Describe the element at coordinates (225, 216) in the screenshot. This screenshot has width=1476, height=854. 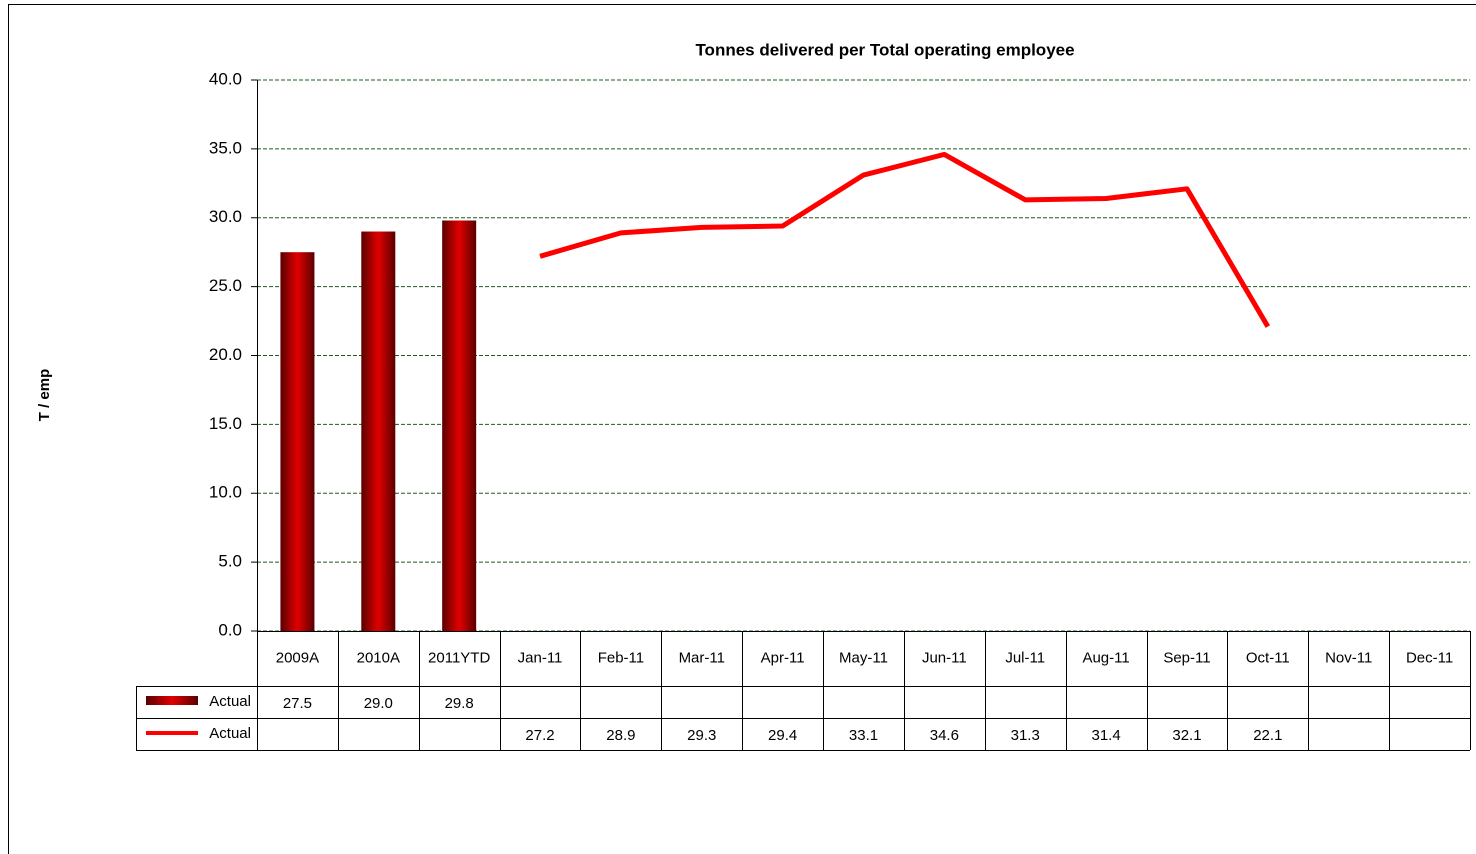
I see `y-tick-label: 30.0` at that location.